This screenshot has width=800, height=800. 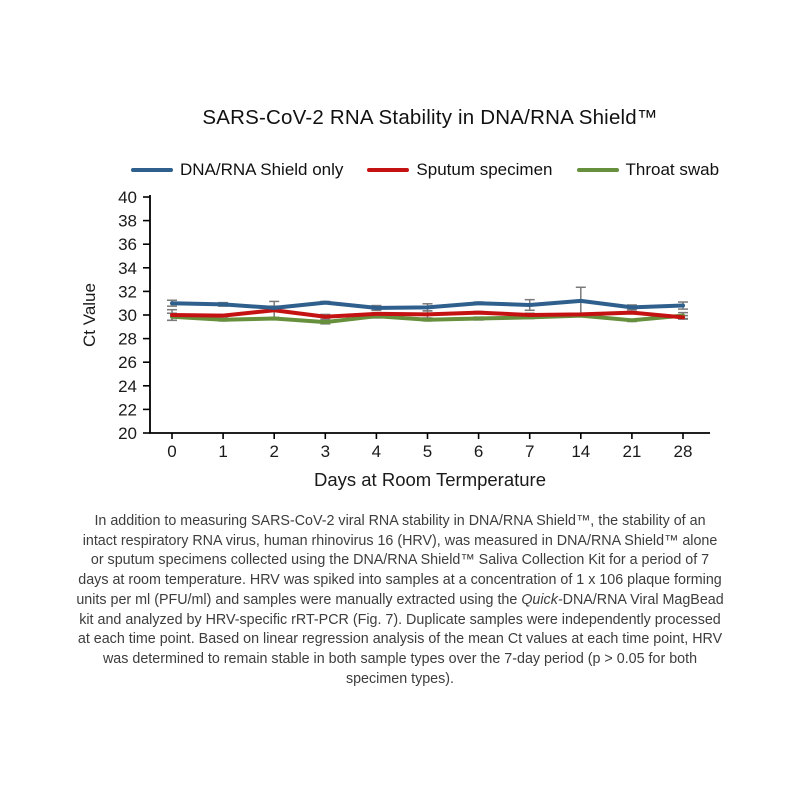 What do you see at coordinates (222, 451) in the screenshot?
I see `svg-text: 1` at bounding box center [222, 451].